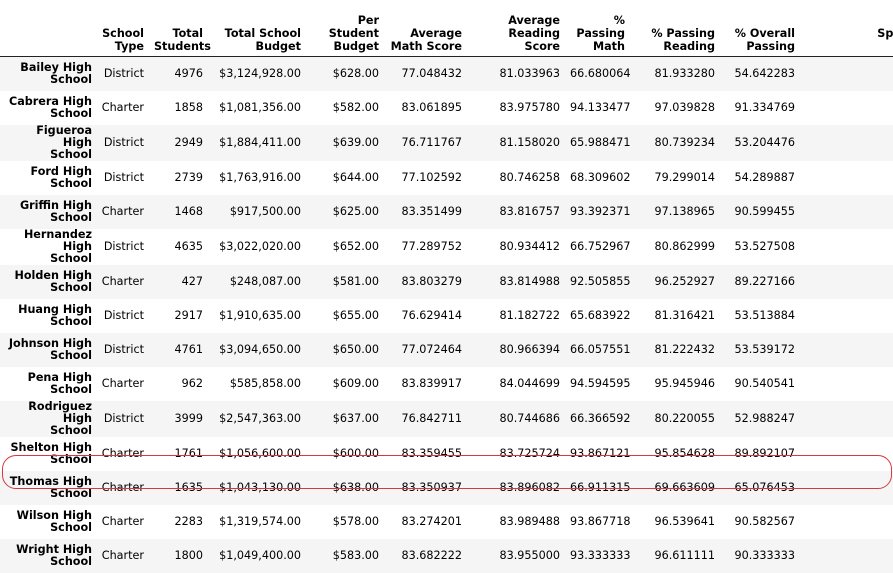  I want to click on avg-math-cell: 83.803279, so click(432, 281).